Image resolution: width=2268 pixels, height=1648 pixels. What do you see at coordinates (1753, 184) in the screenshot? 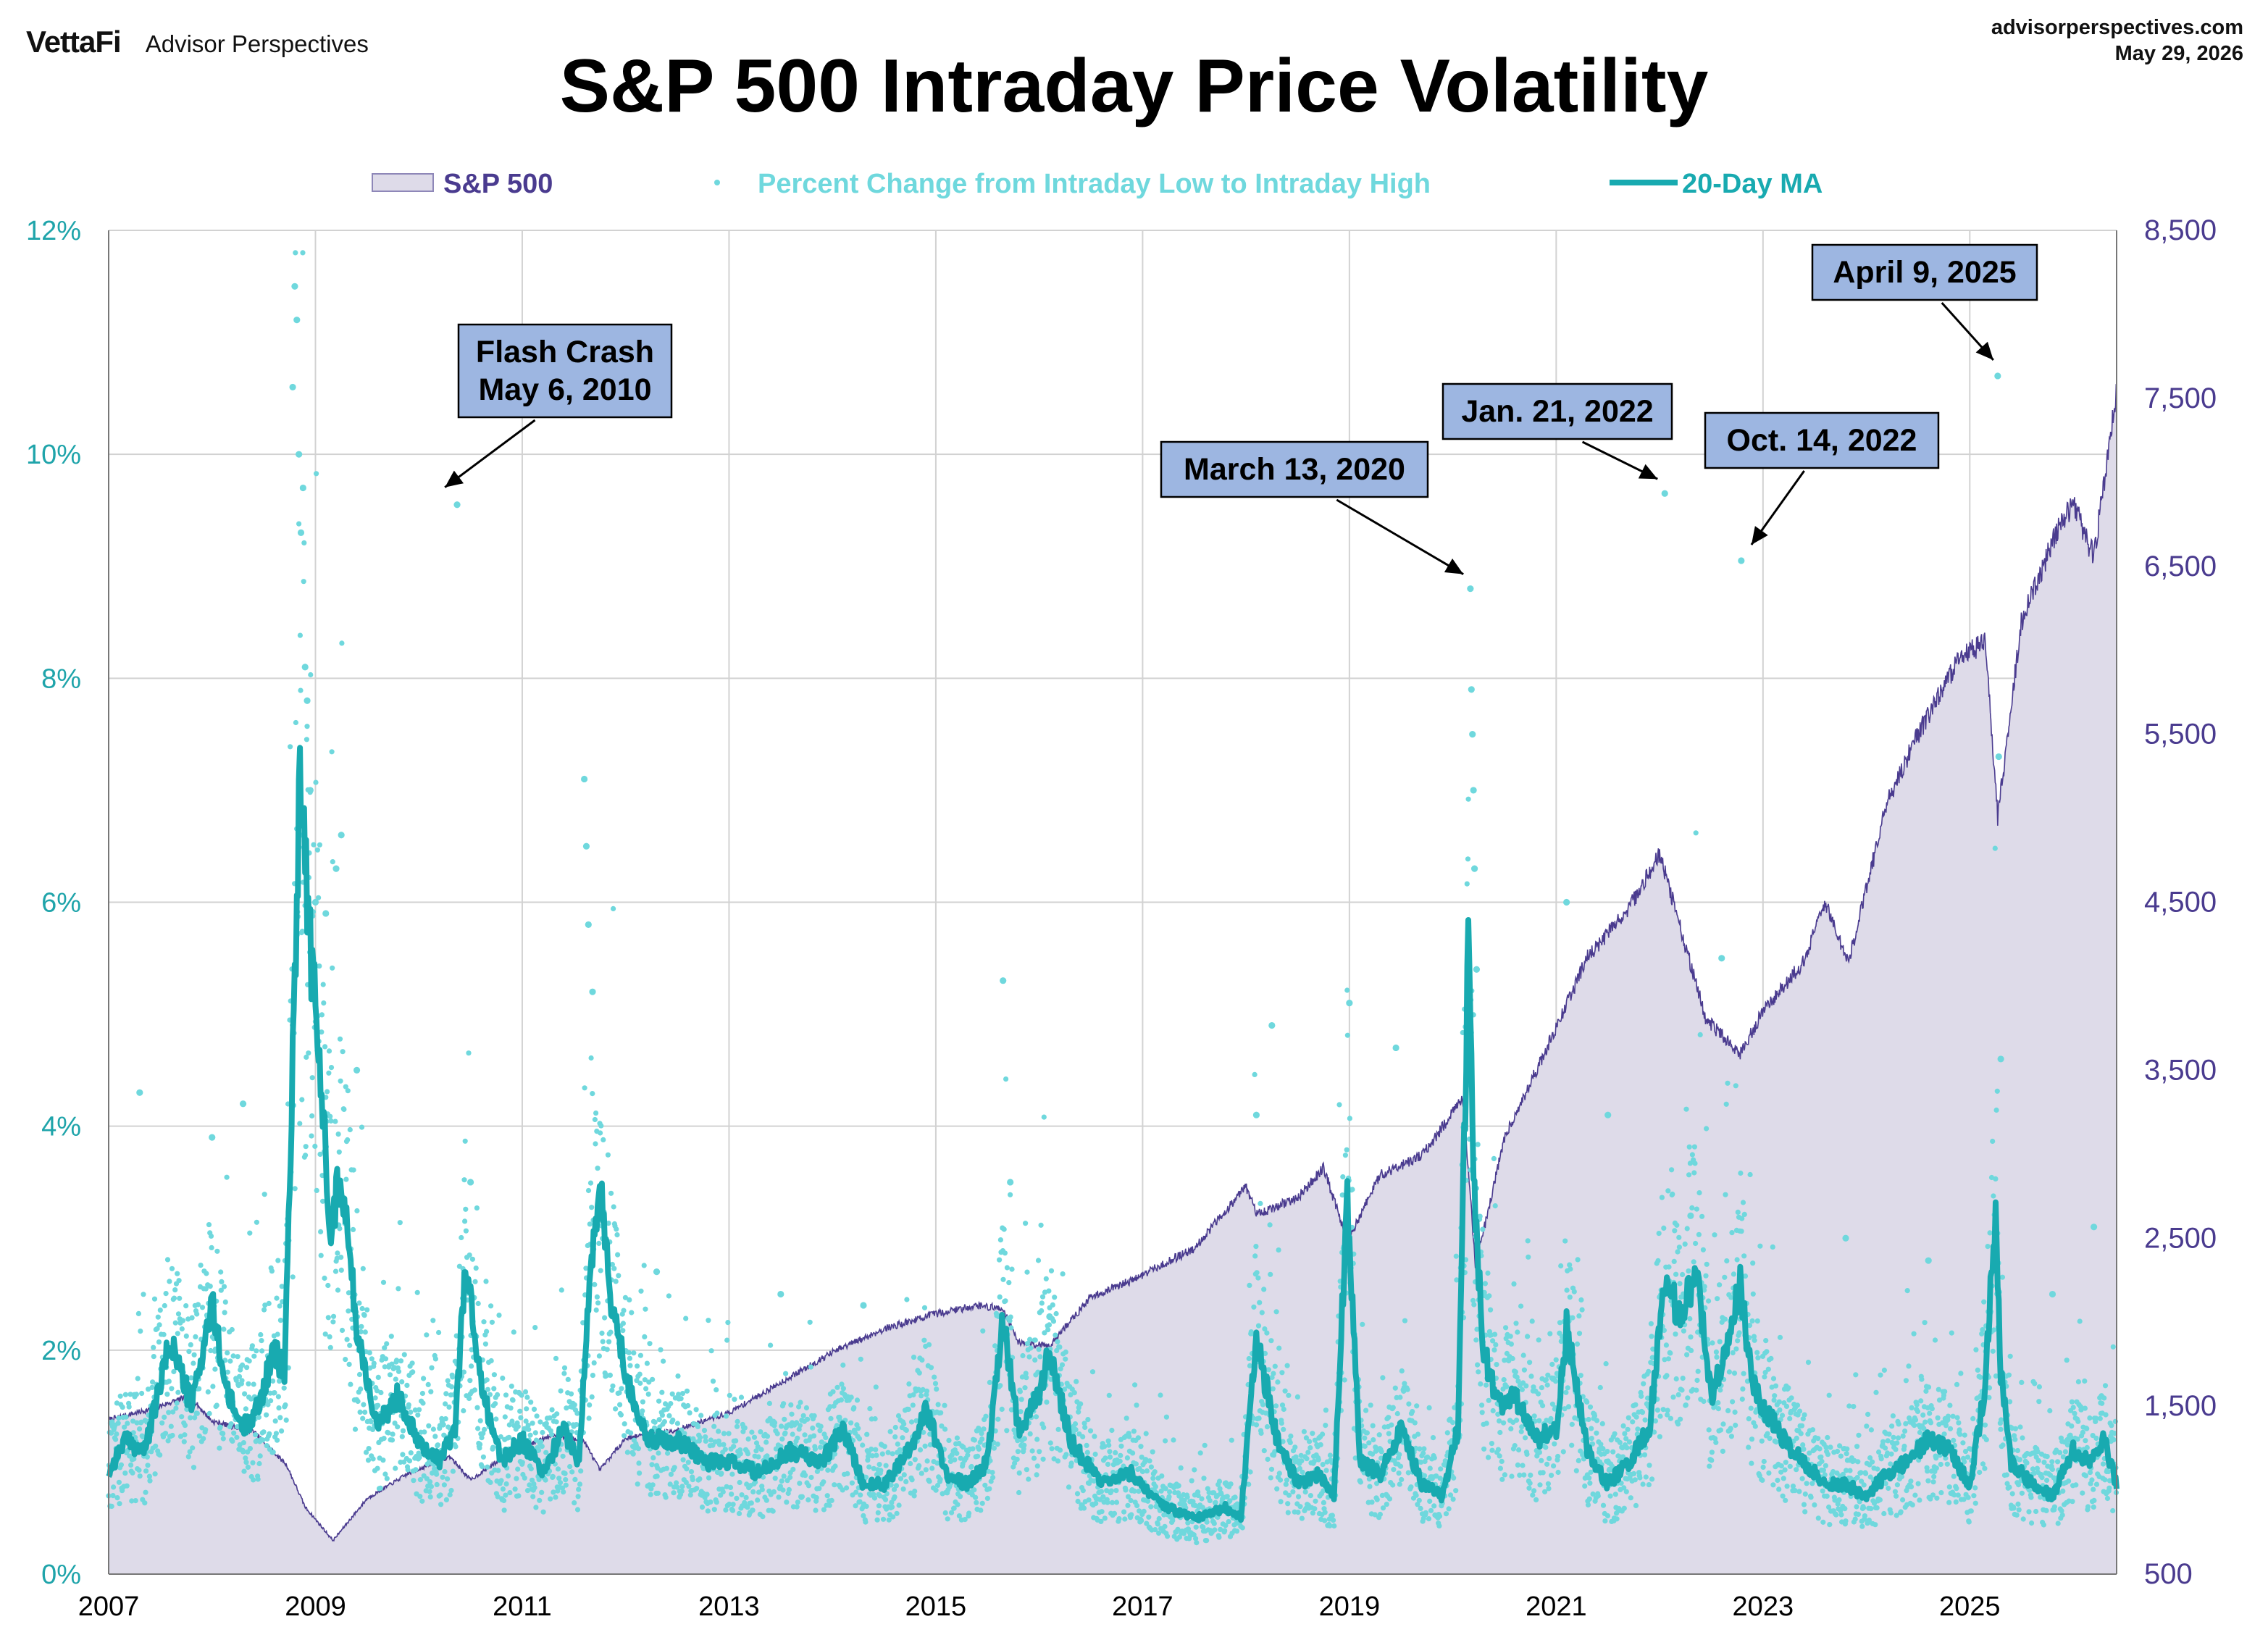
I see `legend-label-ma: 20-Day MA` at bounding box center [1753, 184].